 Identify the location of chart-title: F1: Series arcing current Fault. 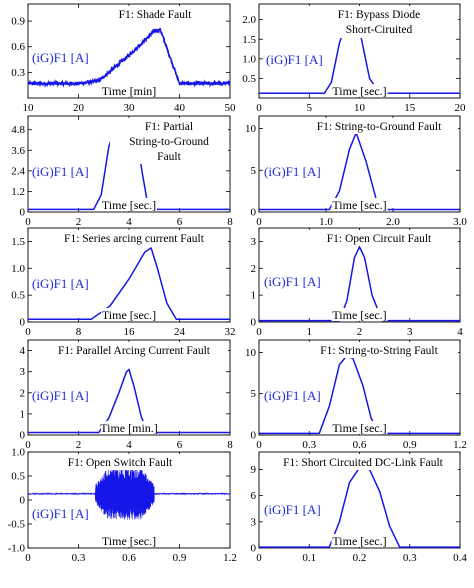
(134, 239).